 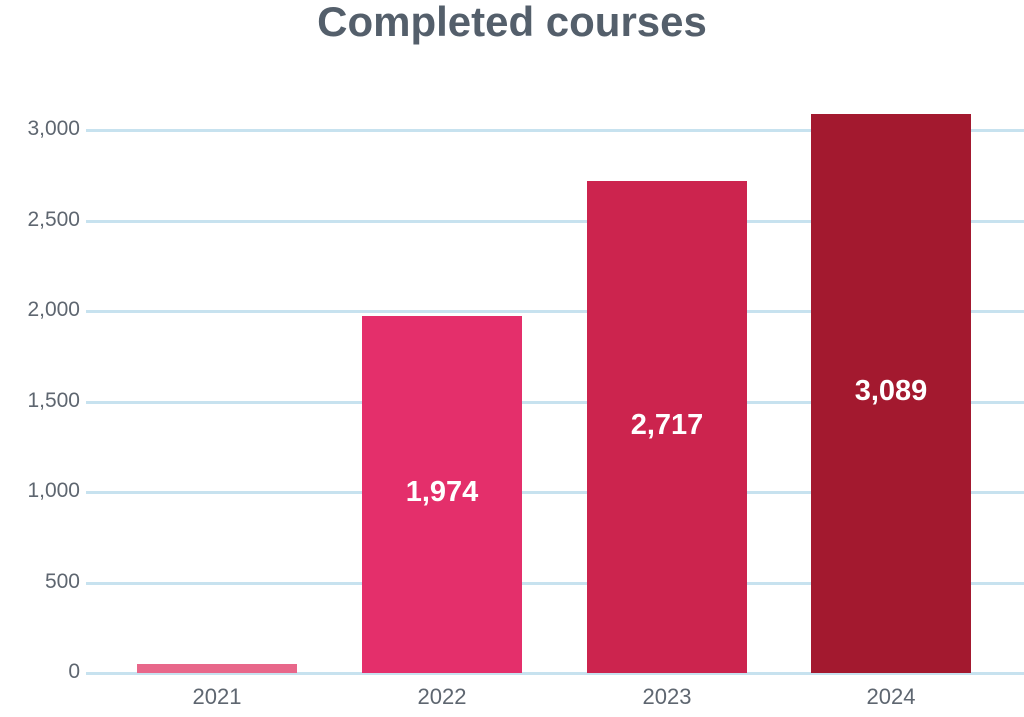 I want to click on y-tick-label: 2,500, so click(x=53, y=219).